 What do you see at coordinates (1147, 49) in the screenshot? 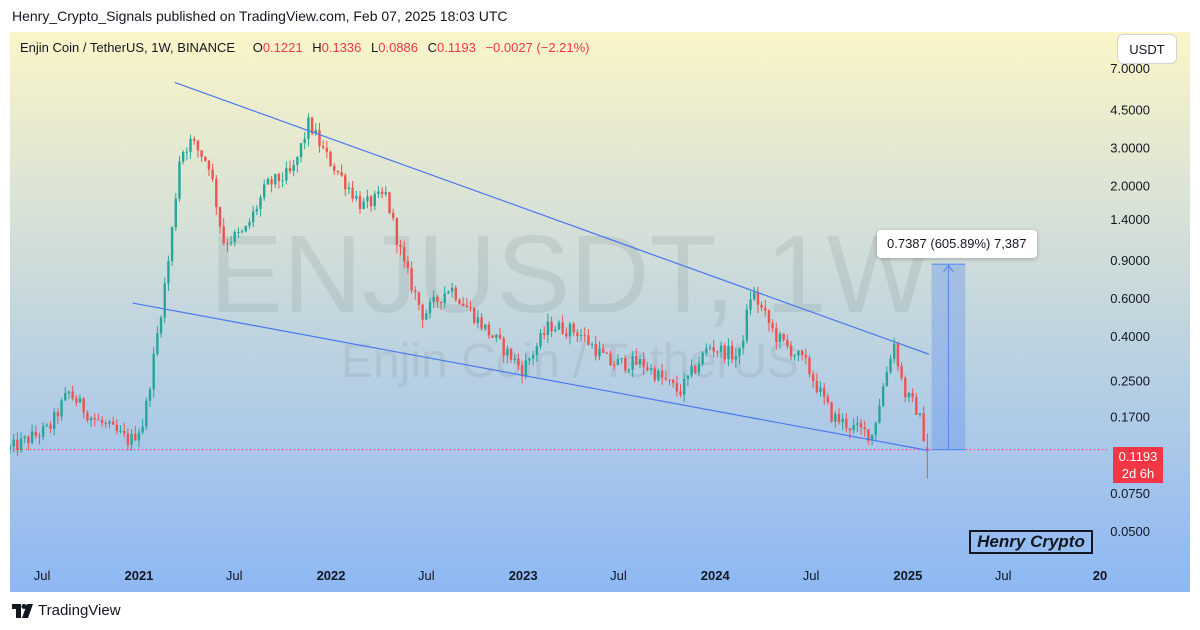
I see `currency-button: USDT` at bounding box center [1147, 49].